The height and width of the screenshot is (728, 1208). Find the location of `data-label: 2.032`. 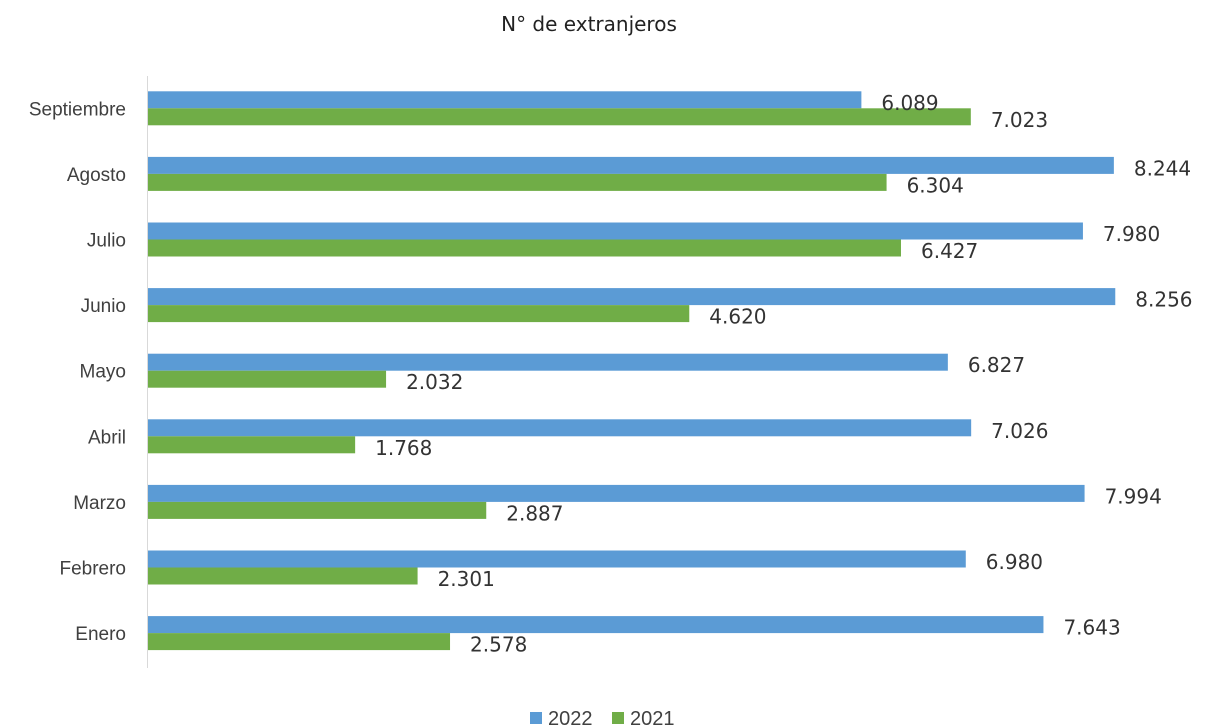

data-label: 2.032 is located at coordinates (434, 382).